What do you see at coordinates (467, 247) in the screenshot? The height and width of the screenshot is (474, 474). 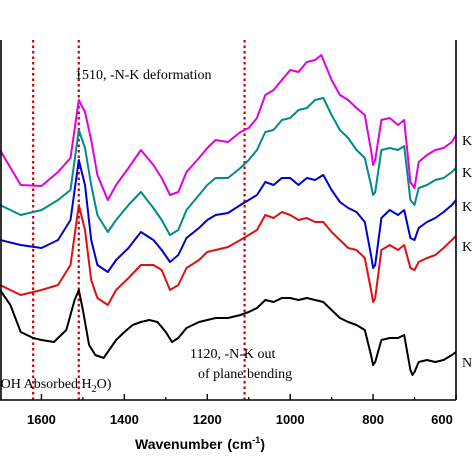 I see `series-label-4: K` at bounding box center [467, 247].